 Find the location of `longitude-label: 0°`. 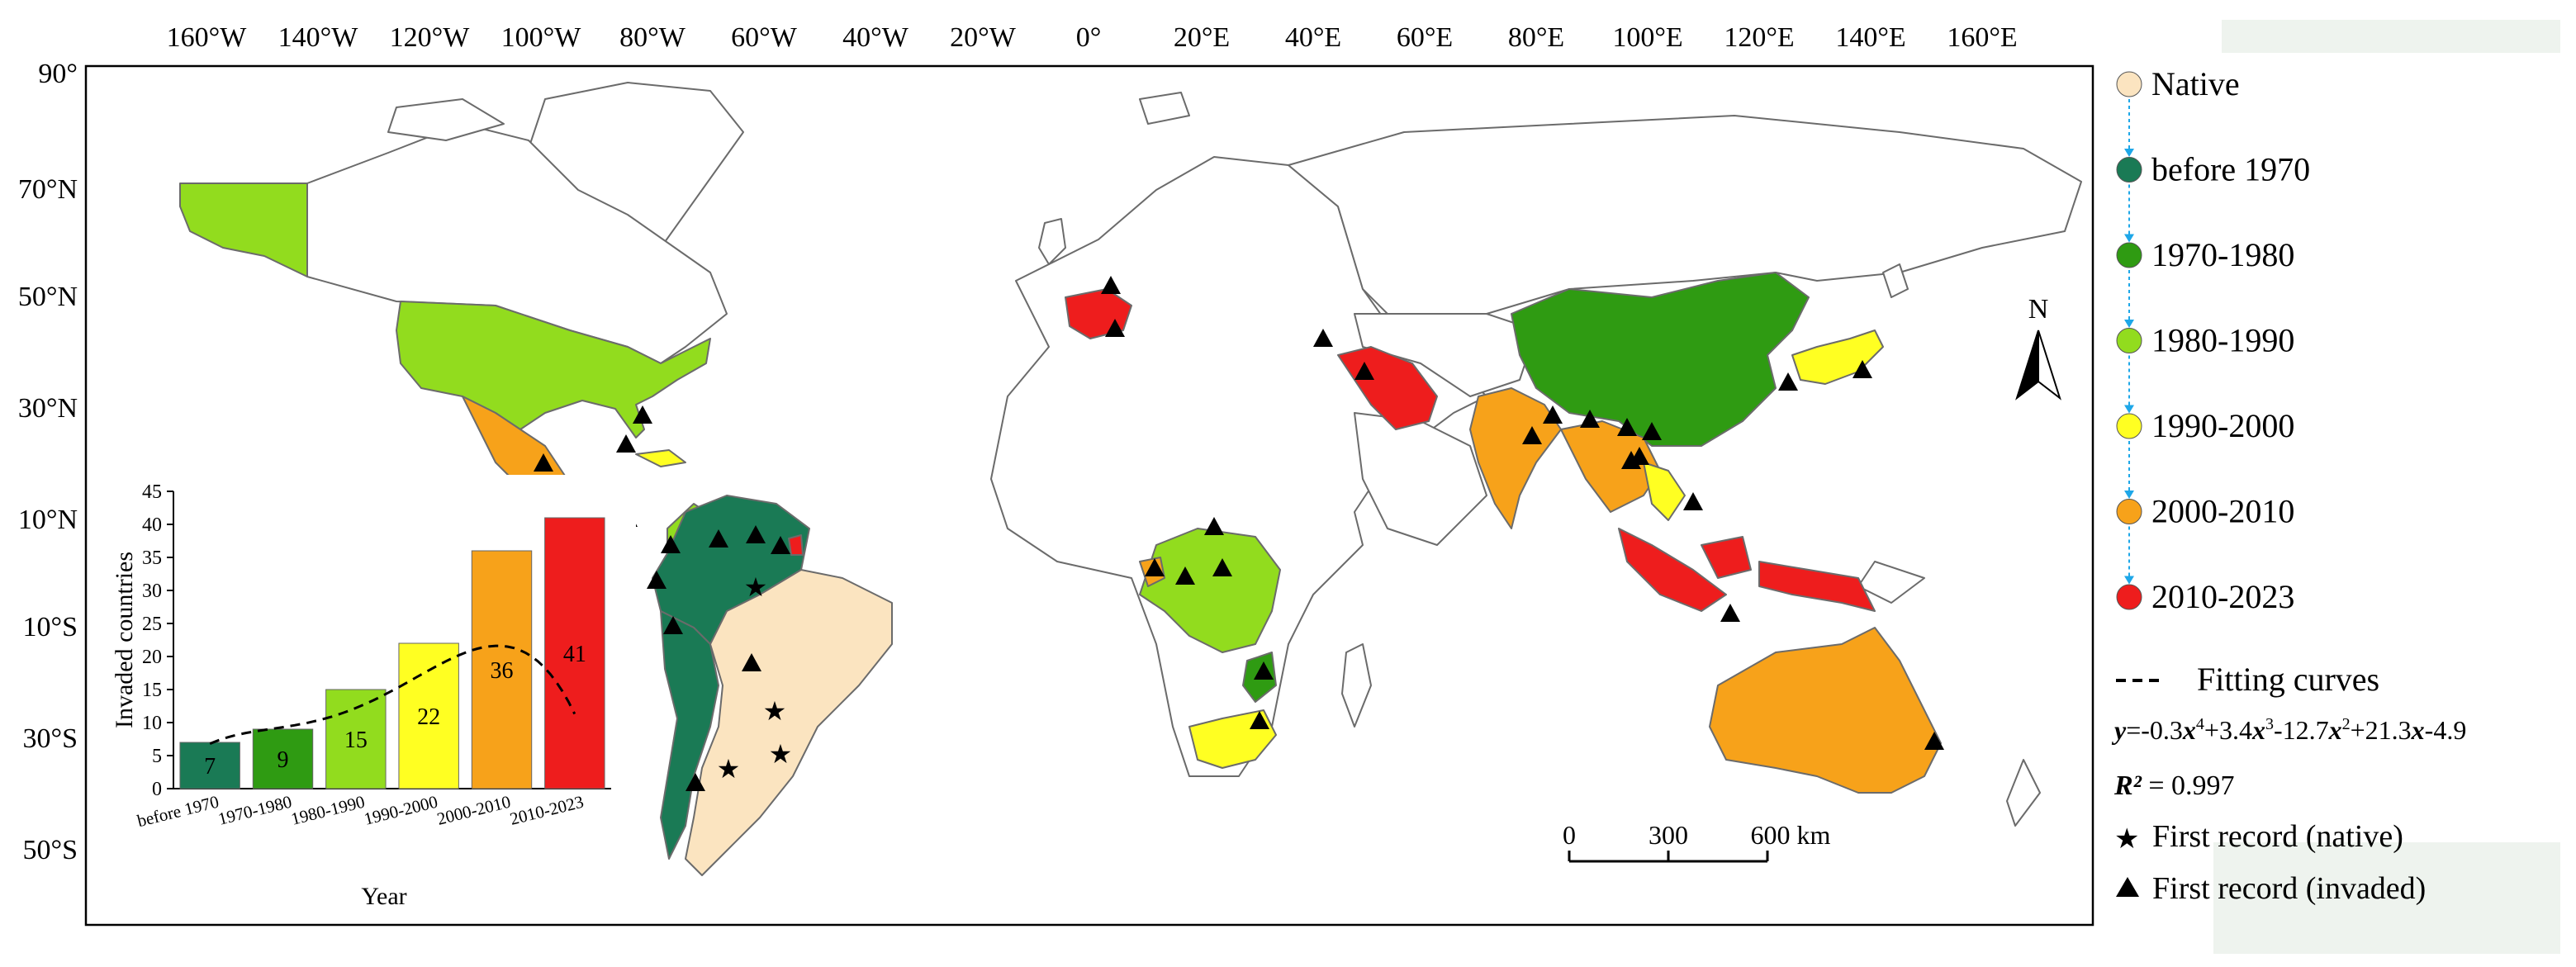

longitude-label: 0° is located at coordinates (1089, 37).